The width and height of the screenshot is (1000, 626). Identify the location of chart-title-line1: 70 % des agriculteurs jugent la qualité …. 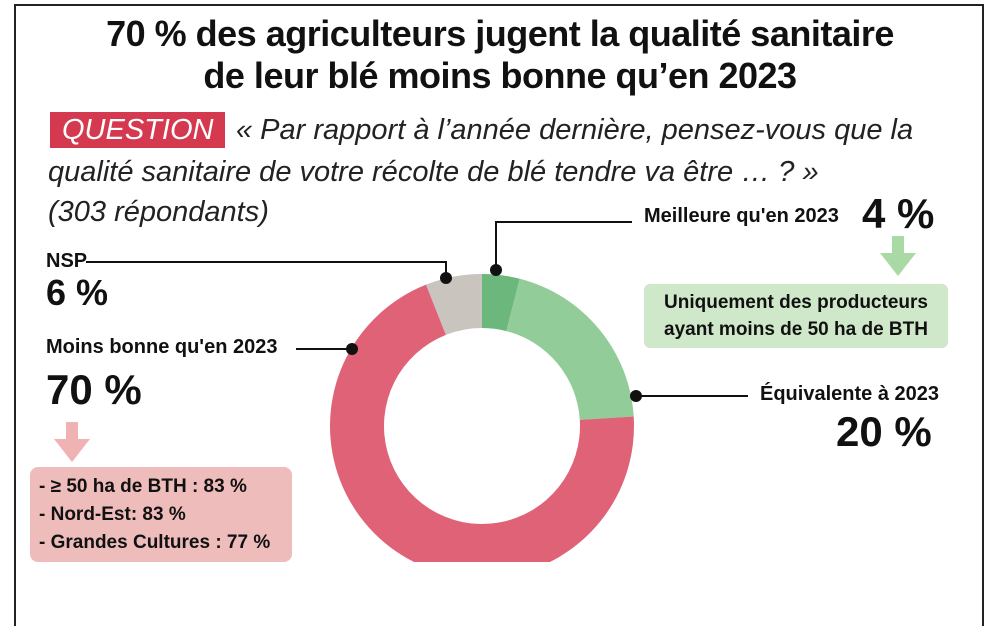
(500, 33).